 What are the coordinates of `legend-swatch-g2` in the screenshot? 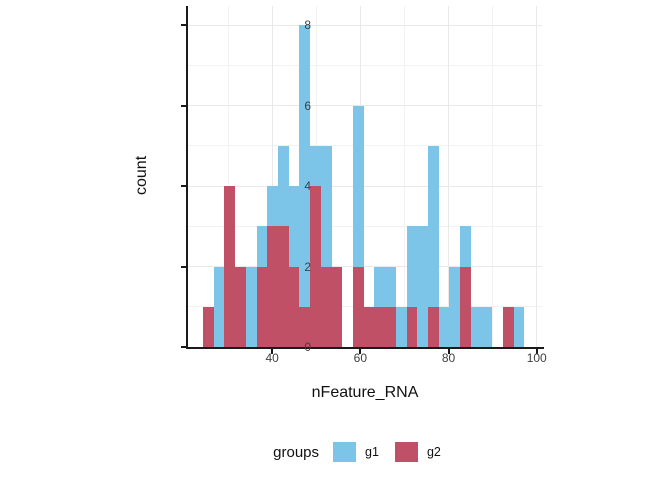 It's located at (406, 452).